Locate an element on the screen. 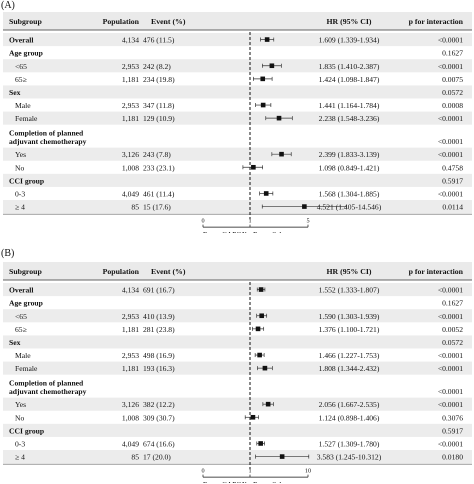 The height and width of the screenshot is (484, 474). row-label: <65 is located at coordinates (21, 316).